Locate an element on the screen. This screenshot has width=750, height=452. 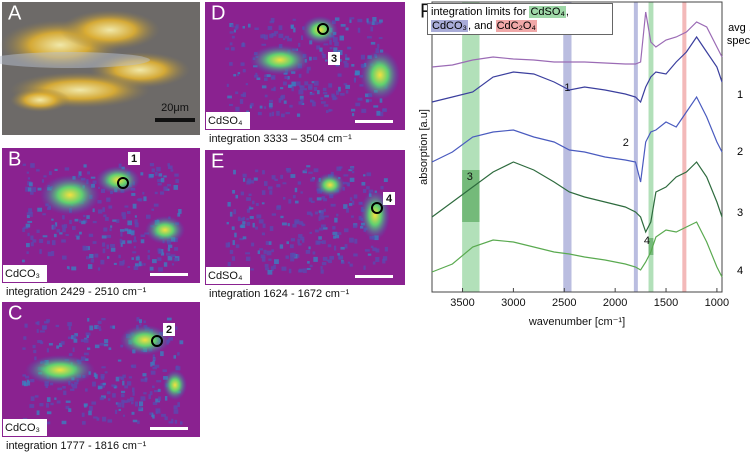
compound-box is located at coordinates (228, 120).